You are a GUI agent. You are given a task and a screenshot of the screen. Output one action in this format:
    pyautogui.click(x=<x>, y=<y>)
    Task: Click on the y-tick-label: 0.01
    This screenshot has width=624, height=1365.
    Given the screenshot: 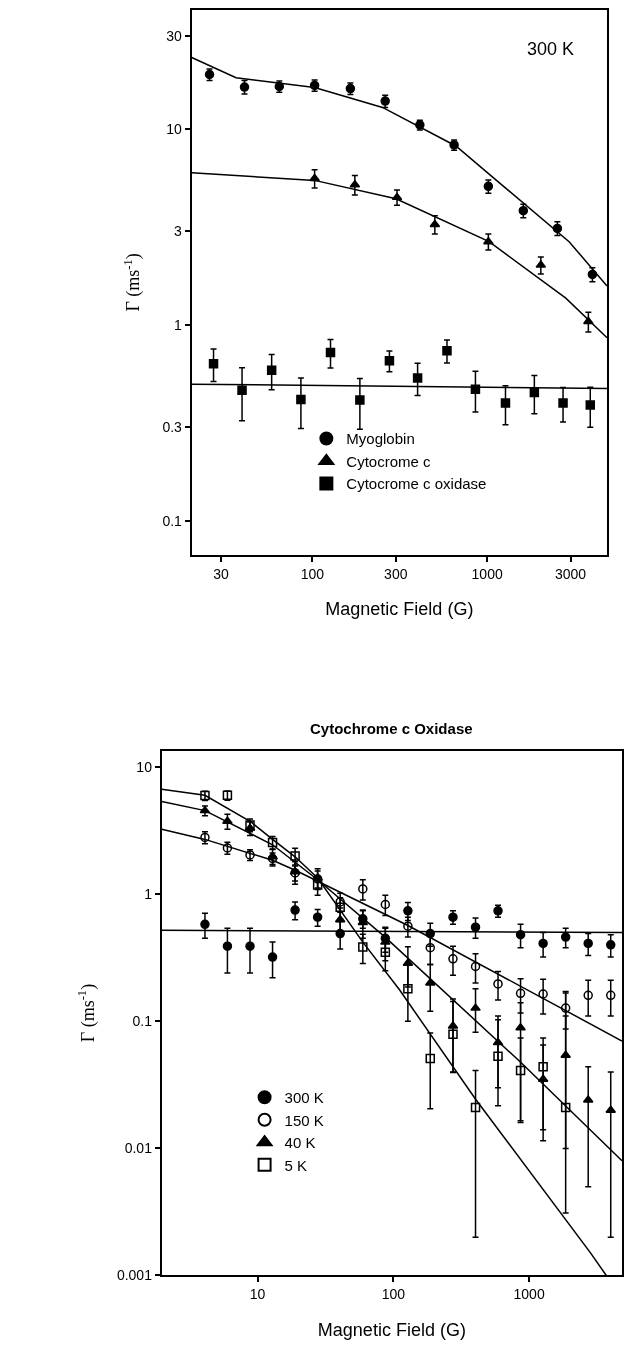 What is the action you would take?
    pyautogui.click(x=138, y=1148)
    